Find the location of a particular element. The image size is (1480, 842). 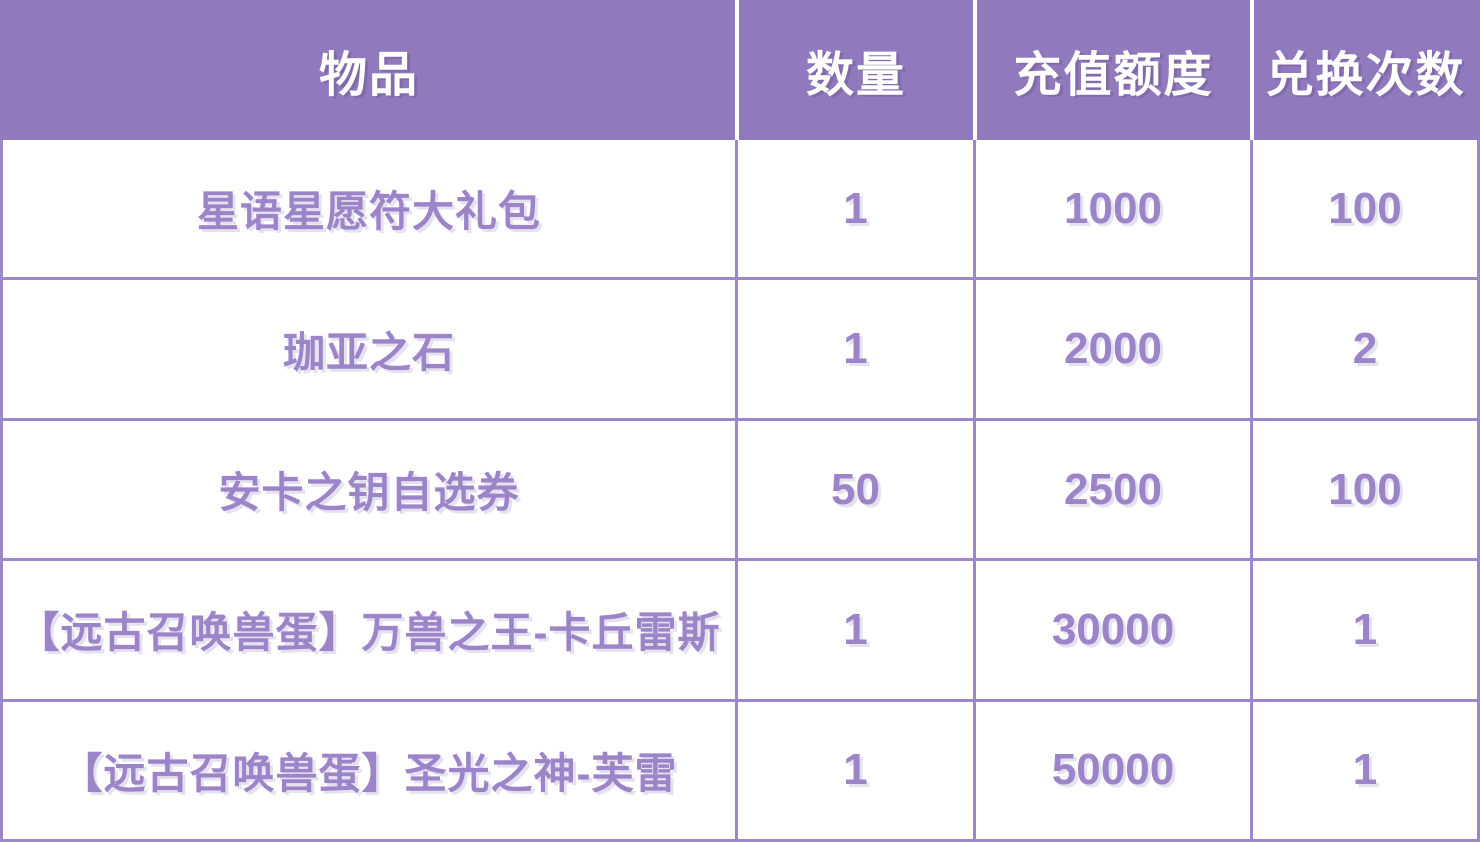

recharge-amount-cell: 30000 is located at coordinates (1111, 630).